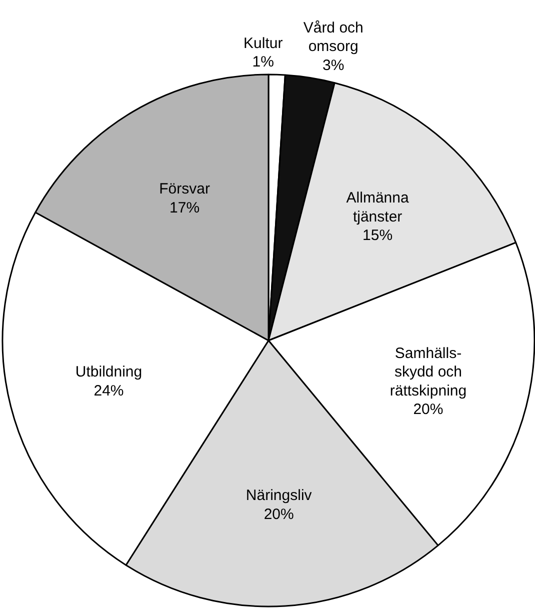 The width and height of the screenshot is (535, 608). Describe the element at coordinates (263, 62) in the screenshot. I see `data-label: 1%` at that location.